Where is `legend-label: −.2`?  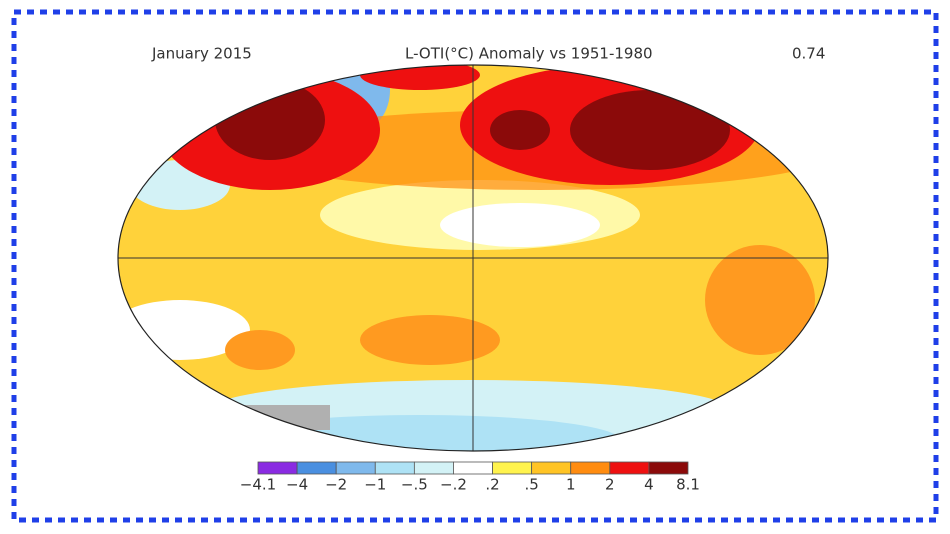 legend-label: −.2 is located at coordinates (453, 485).